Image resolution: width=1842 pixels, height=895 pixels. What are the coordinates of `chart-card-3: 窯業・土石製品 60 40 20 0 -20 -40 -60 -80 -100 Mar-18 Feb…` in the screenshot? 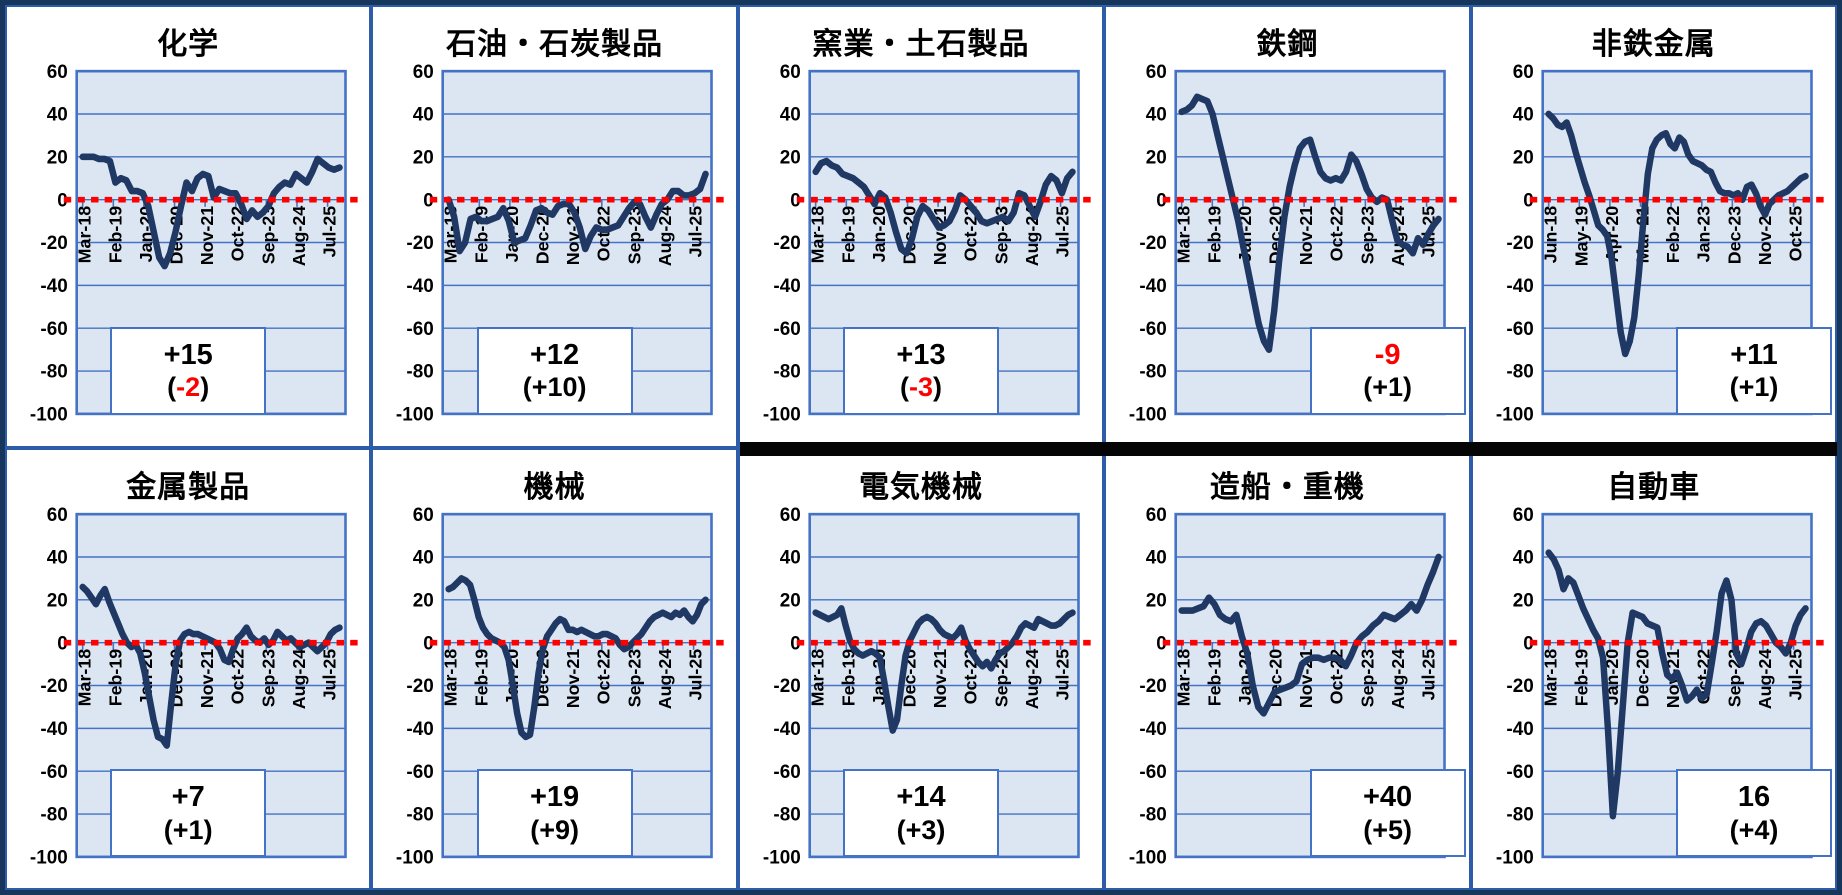 It's located at (921, 226).